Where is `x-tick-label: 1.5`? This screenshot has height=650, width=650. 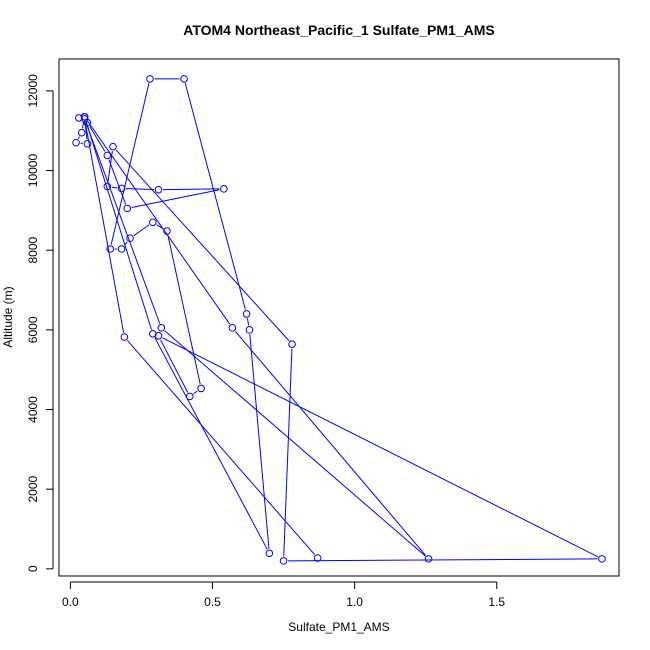
x-tick-label: 1.5 is located at coordinates (496, 602).